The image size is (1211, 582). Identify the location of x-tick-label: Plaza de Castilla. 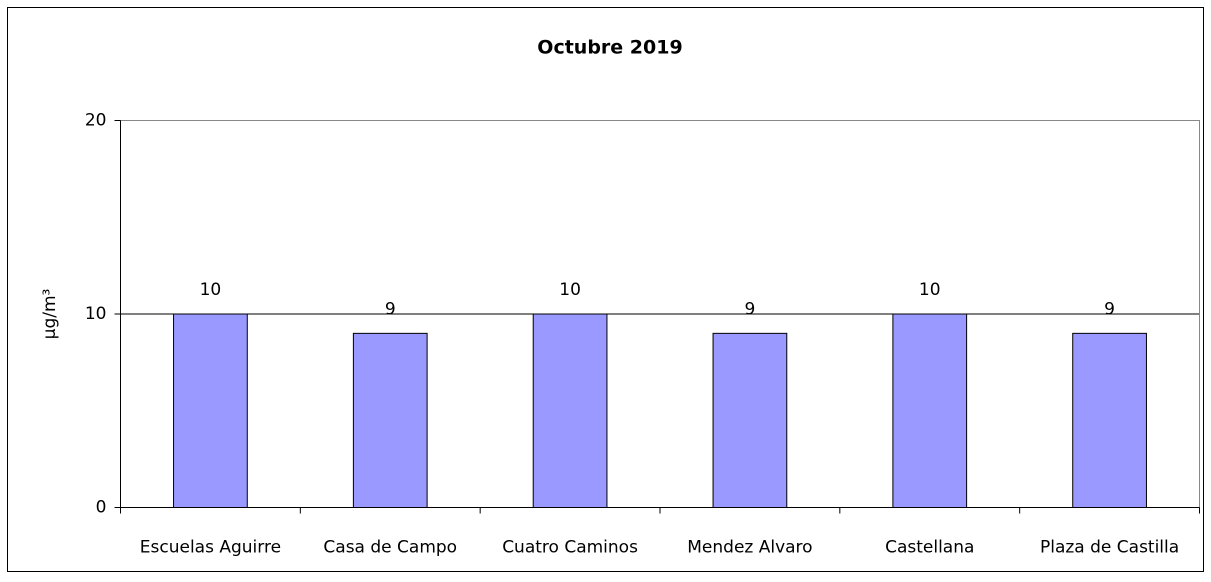
(1109, 548).